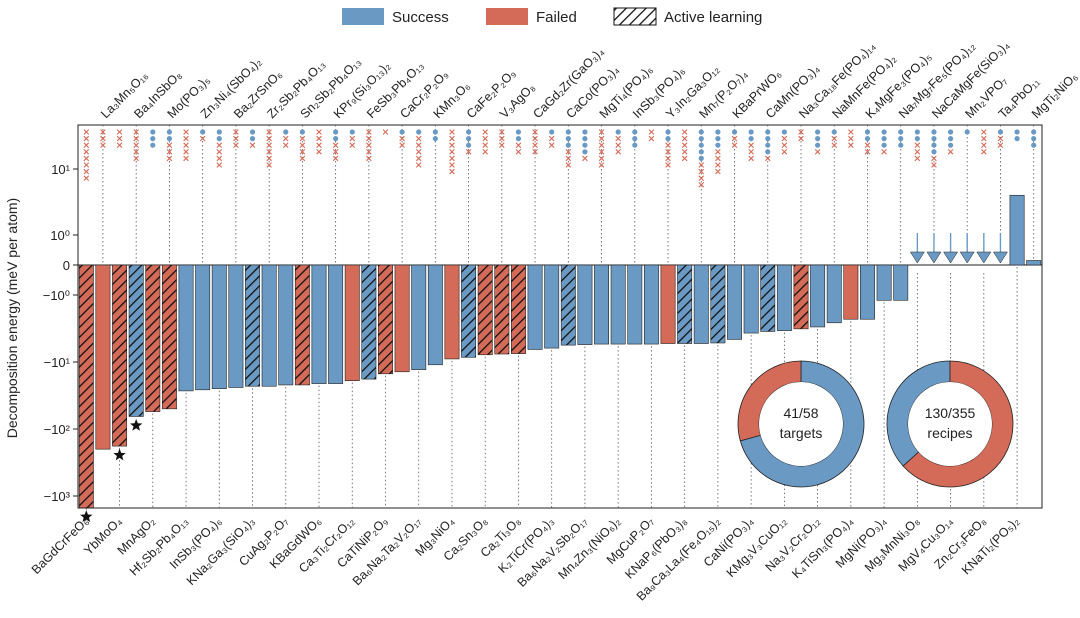 This screenshot has height=618, width=1080. Describe the element at coordinates (507, 16) in the screenshot. I see `legend-swatch-failed` at that location.